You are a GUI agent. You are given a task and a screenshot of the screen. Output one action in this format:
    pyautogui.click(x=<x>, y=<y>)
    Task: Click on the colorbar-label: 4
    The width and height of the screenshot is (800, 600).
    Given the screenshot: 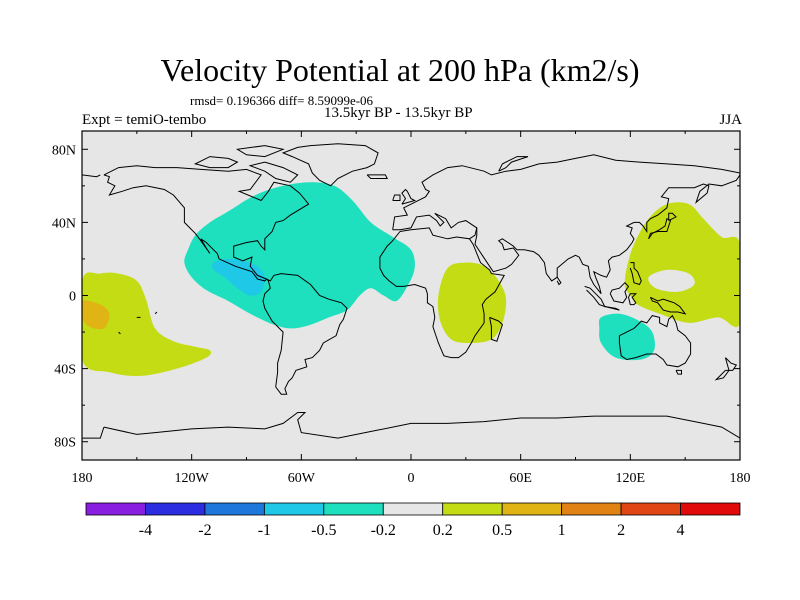 What is the action you would take?
    pyautogui.click(x=681, y=530)
    